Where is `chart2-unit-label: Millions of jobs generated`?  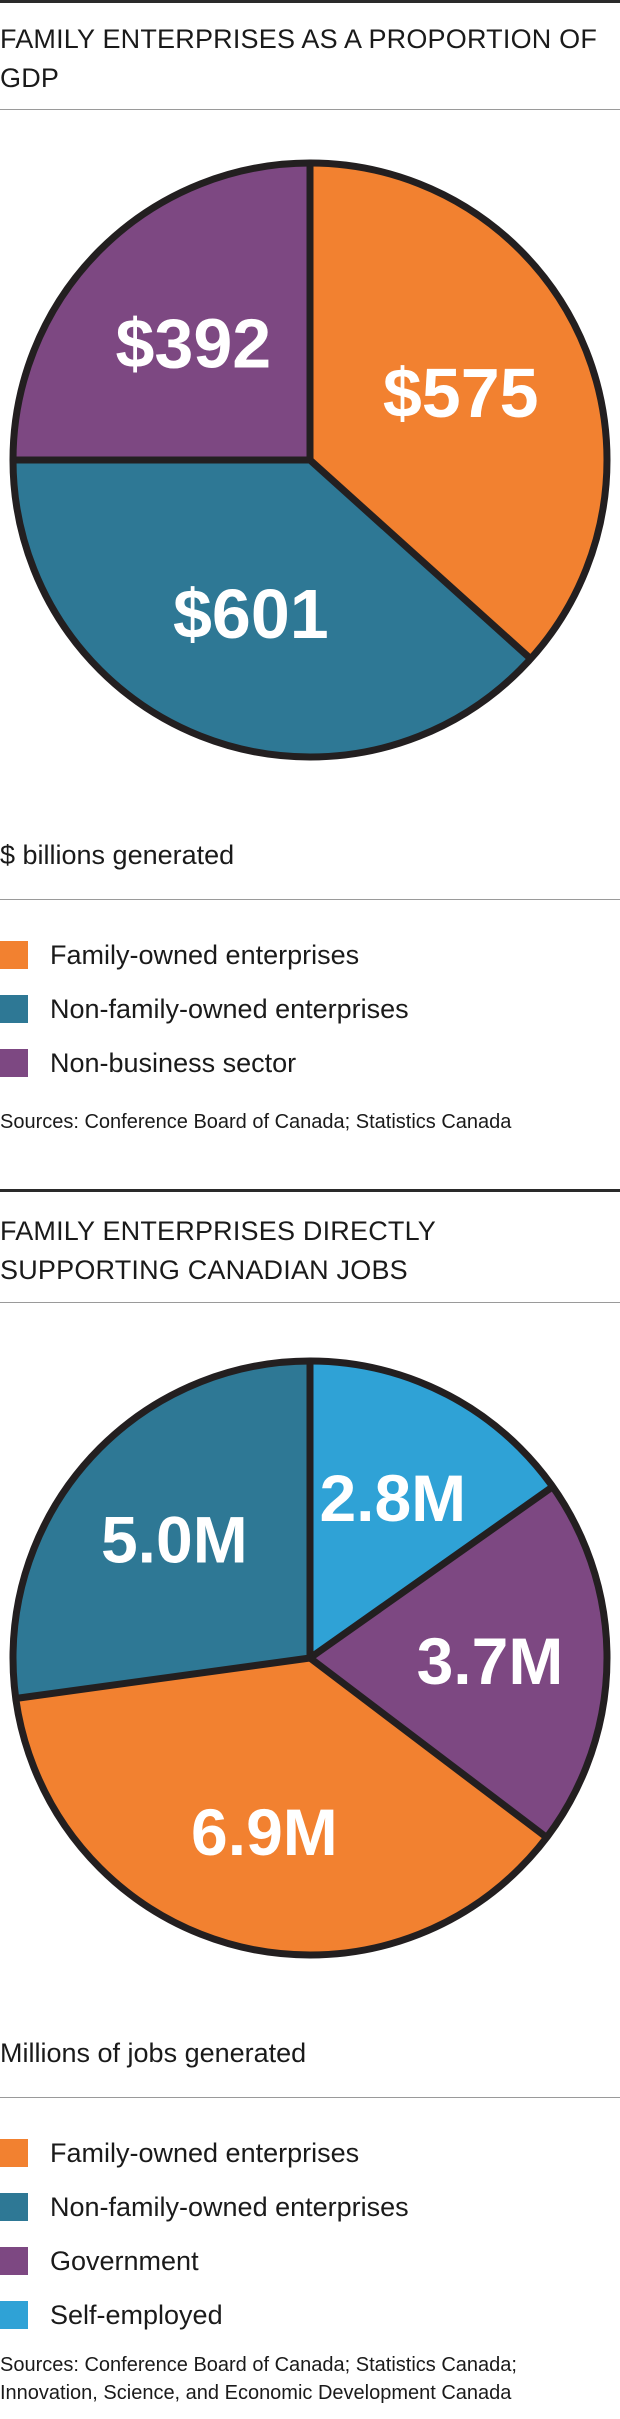 chart2-unit-label: Millions of jobs generated is located at coordinates (153, 2053).